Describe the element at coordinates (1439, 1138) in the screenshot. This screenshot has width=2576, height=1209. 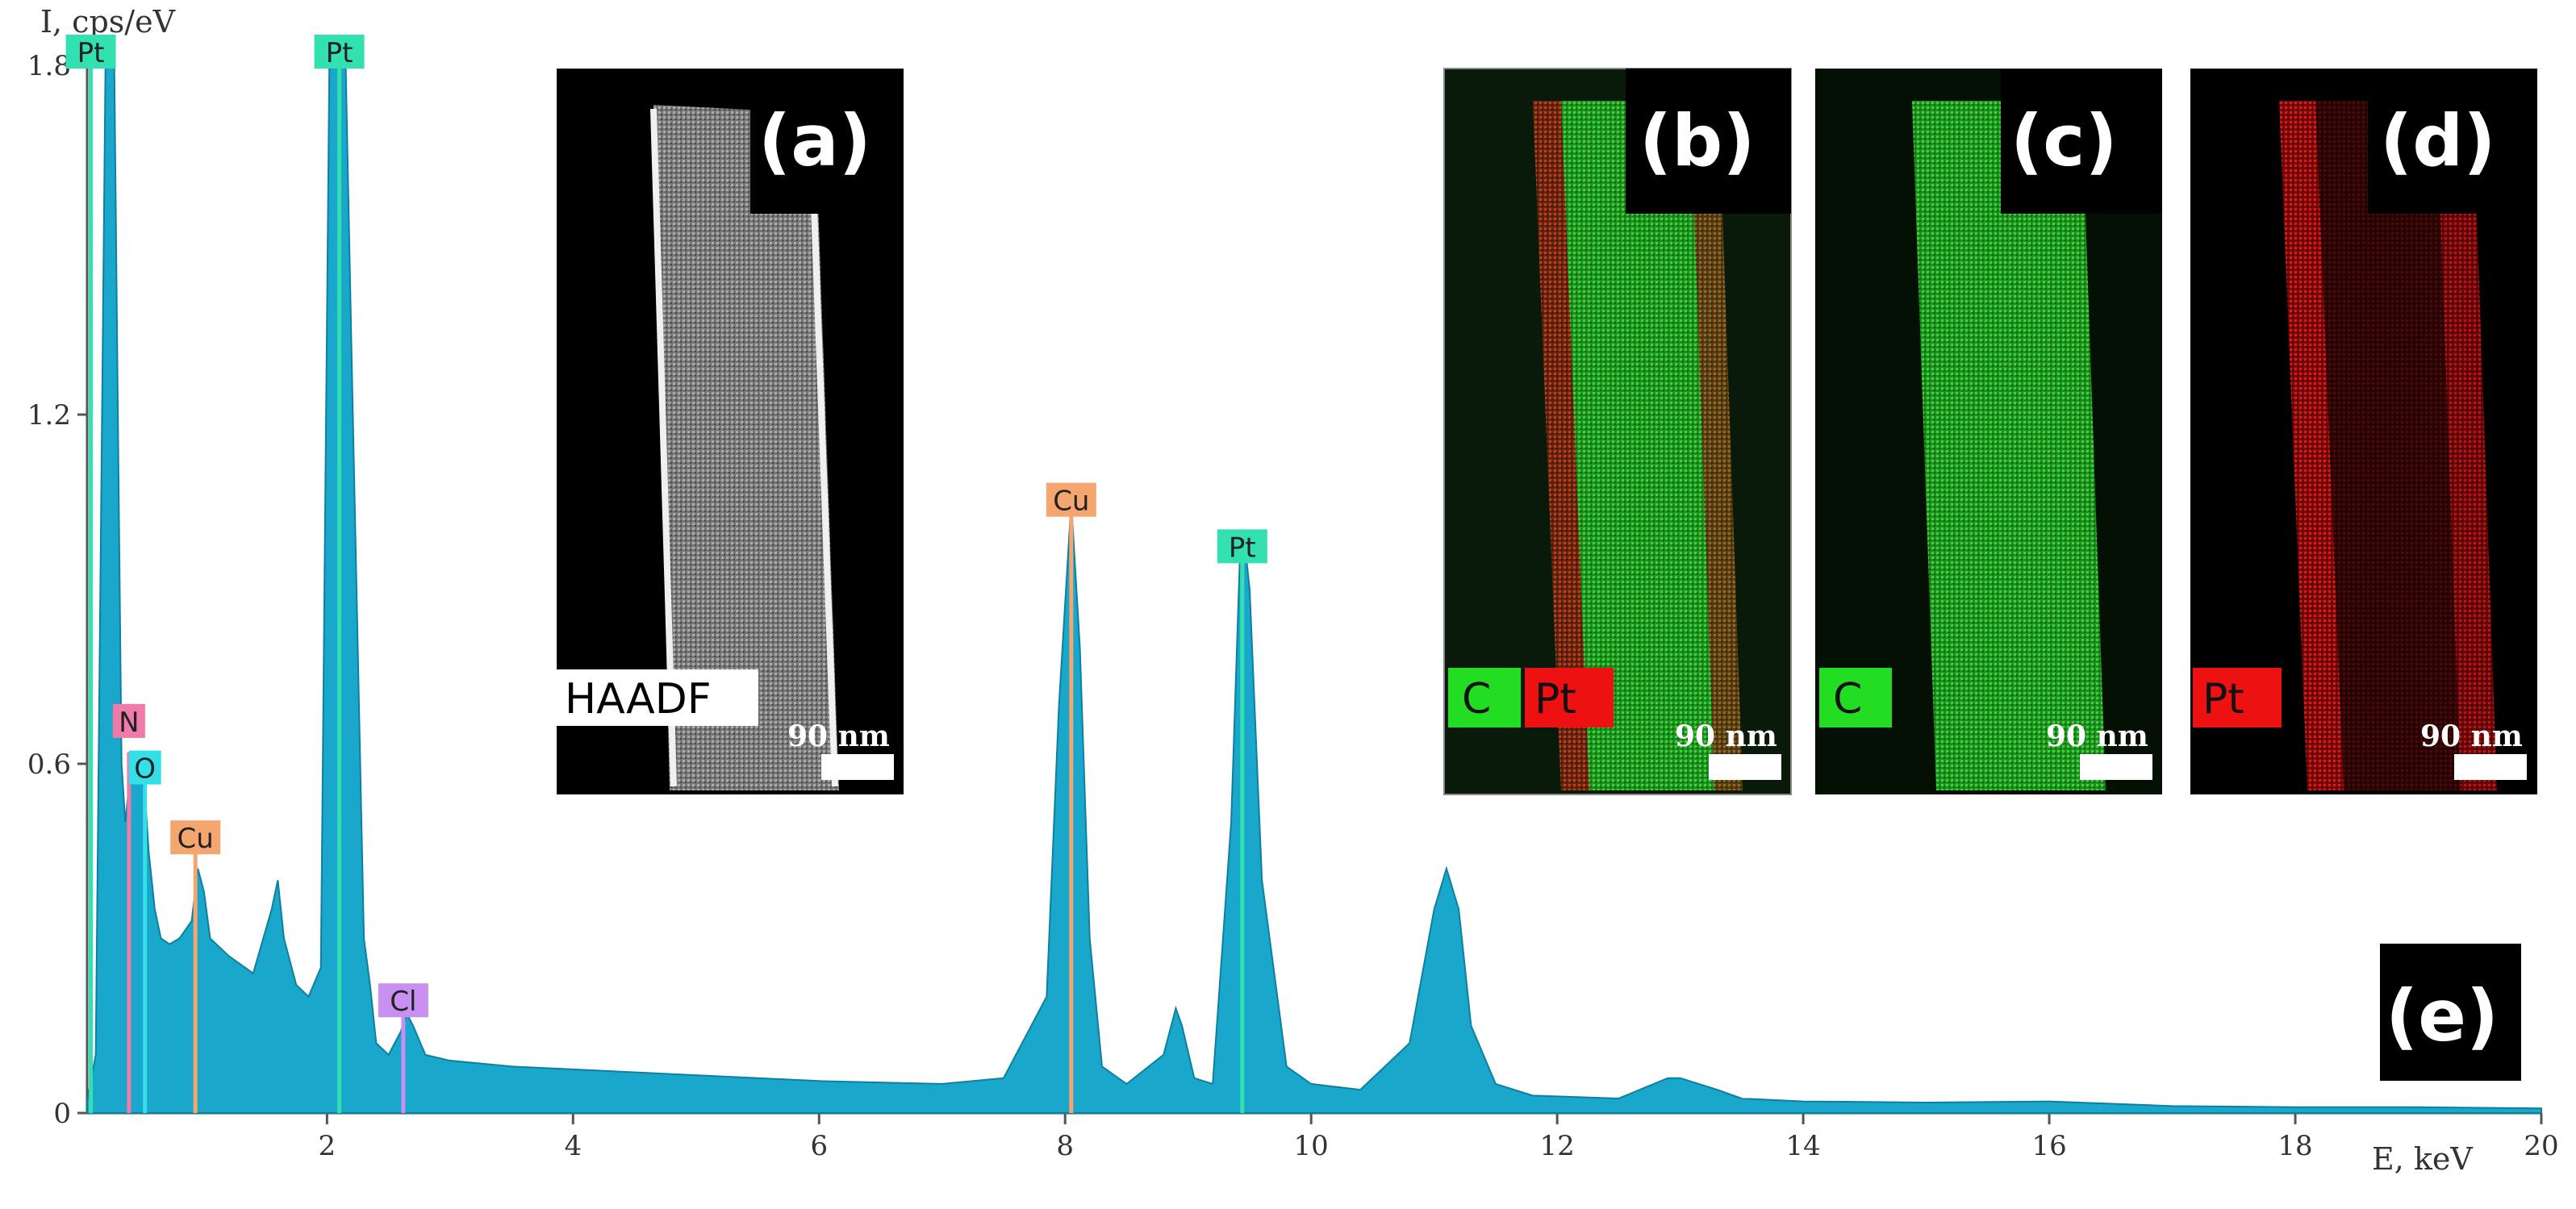
I see `x-ticks: 2 4 6 8 10 12 14 16 18 20` at that location.